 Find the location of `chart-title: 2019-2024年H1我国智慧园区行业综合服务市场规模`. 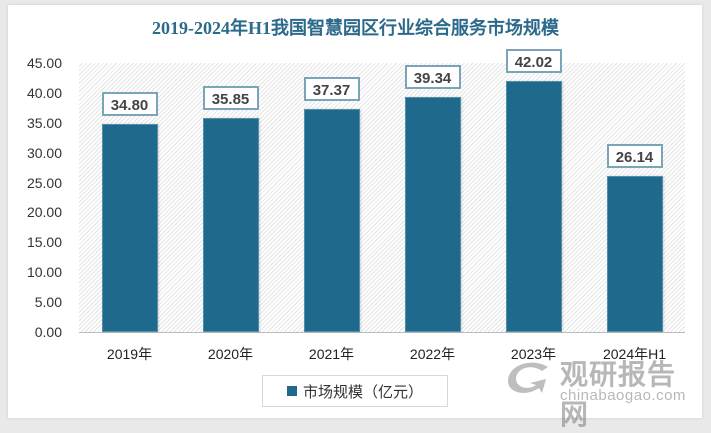

chart-title: 2019-2024年H1我国智慧园区行业综合服务市场规模 is located at coordinates (355, 28).